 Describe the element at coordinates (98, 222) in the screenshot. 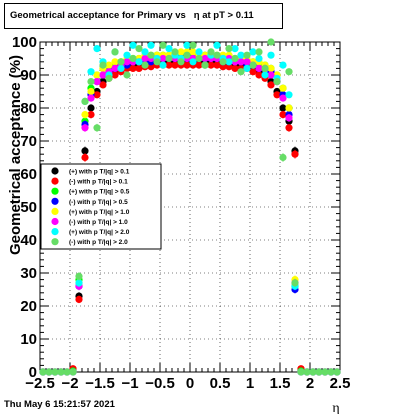

I see `legend-entry-label: (-) with p T/|q| > 1.0` at that location.